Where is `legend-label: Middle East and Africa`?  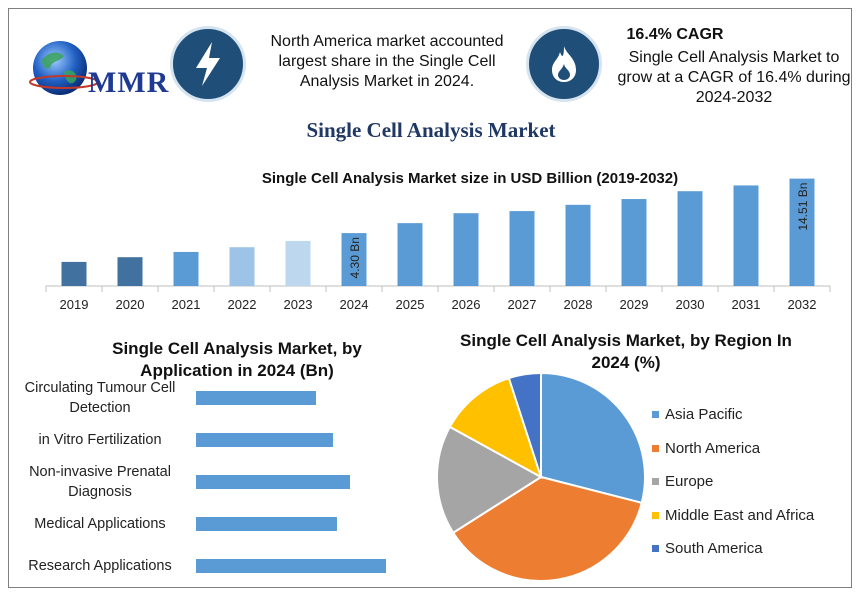
legend-label: Middle East and Africa is located at coordinates (740, 515).